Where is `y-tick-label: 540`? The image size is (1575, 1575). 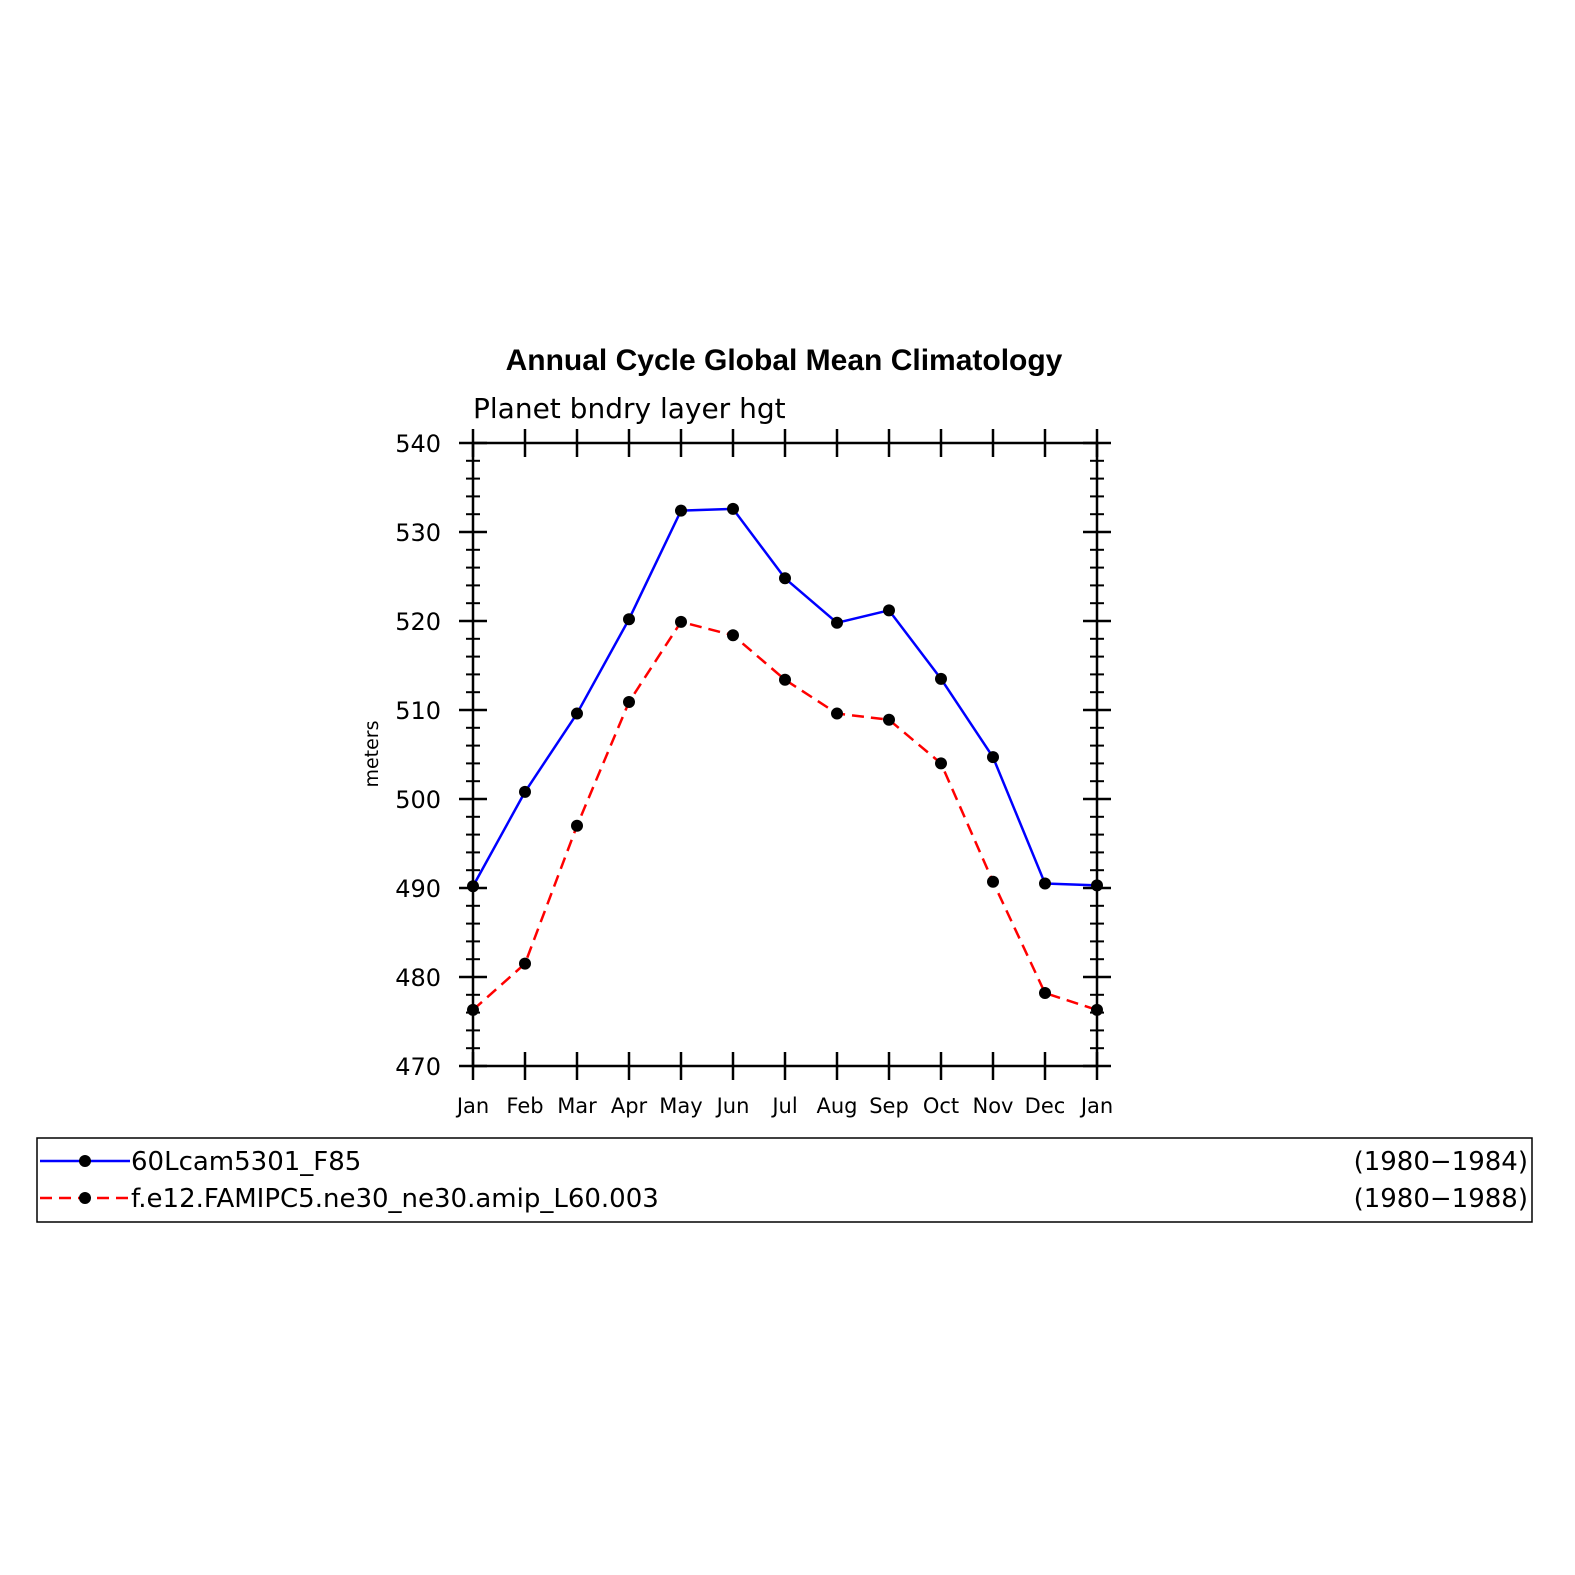
y-tick-label: 540 is located at coordinates (418, 444).